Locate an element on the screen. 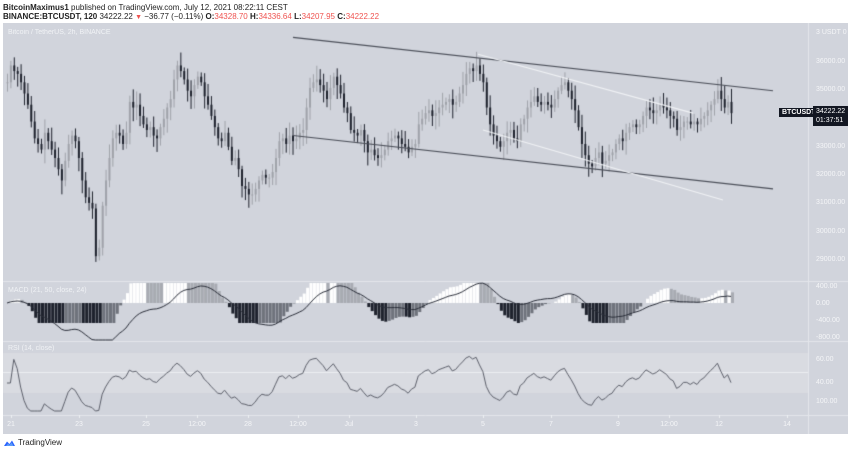 The image size is (850, 453). low-value: 34207.95 is located at coordinates (318, 16).